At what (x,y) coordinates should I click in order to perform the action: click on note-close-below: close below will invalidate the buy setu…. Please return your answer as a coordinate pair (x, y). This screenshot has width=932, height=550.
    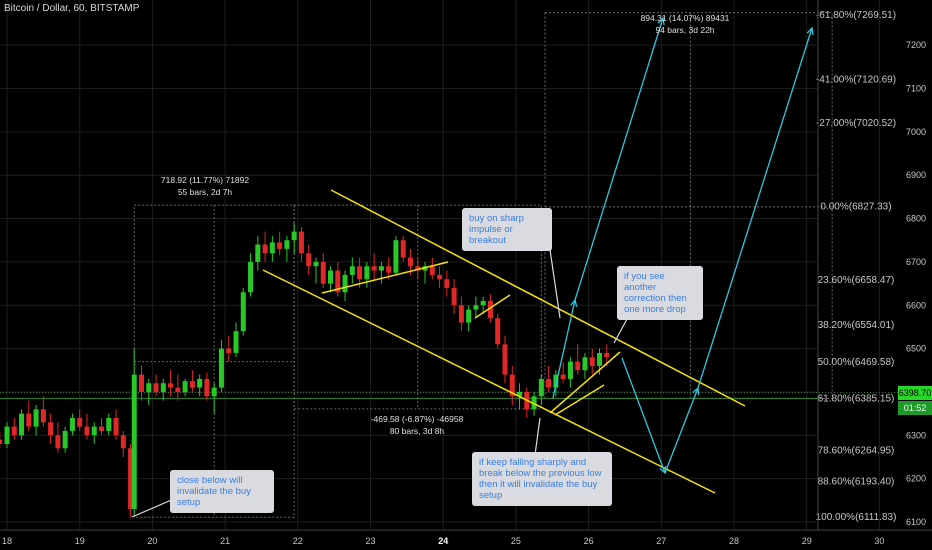
    Looking at the image, I should click on (222, 491).